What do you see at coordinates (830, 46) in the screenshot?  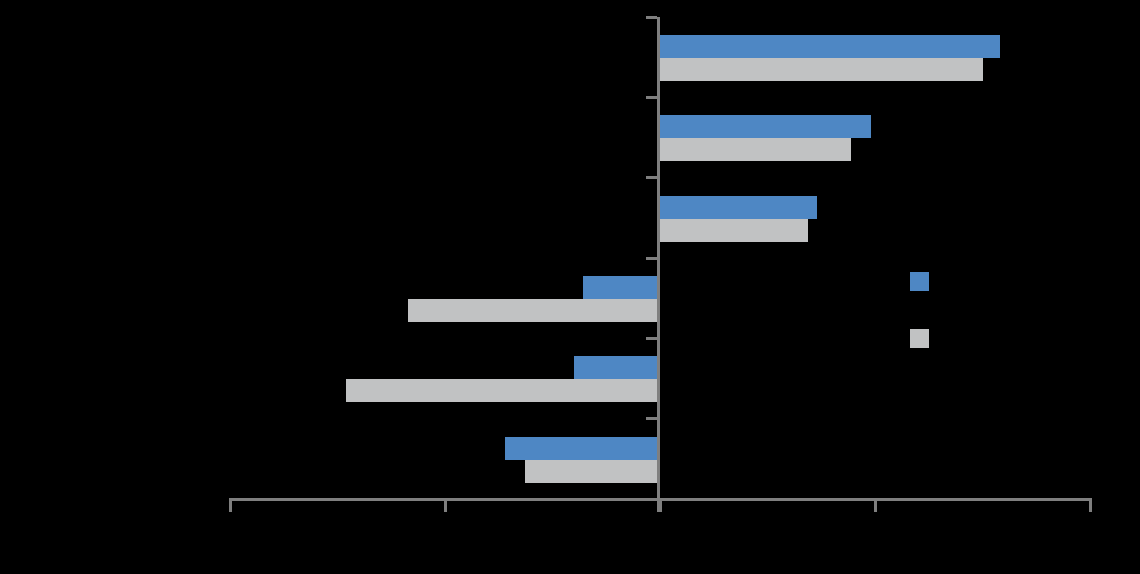 I see `bar-series1-row1` at bounding box center [830, 46].